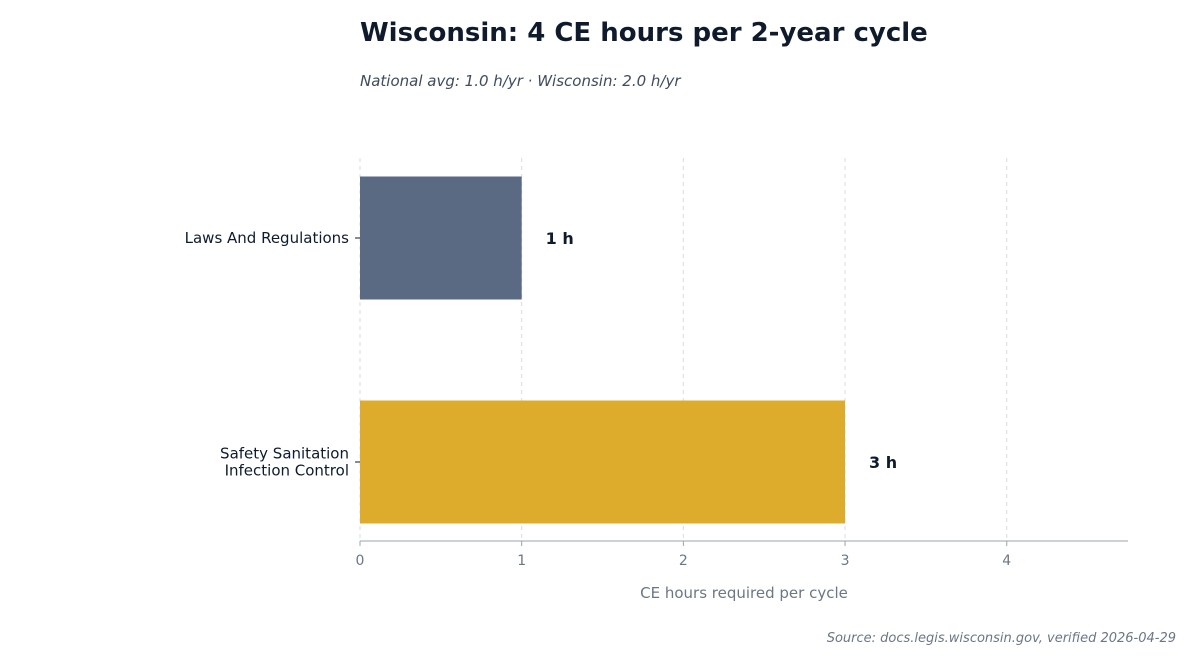  What do you see at coordinates (284, 454) in the screenshot?
I see `category-label: Safety Sanitation` at bounding box center [284, 454].